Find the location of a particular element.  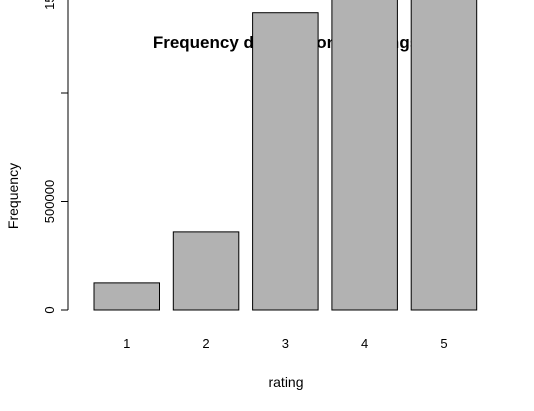

x-tick-label-5: 5 is located at coordinates (443, 343).